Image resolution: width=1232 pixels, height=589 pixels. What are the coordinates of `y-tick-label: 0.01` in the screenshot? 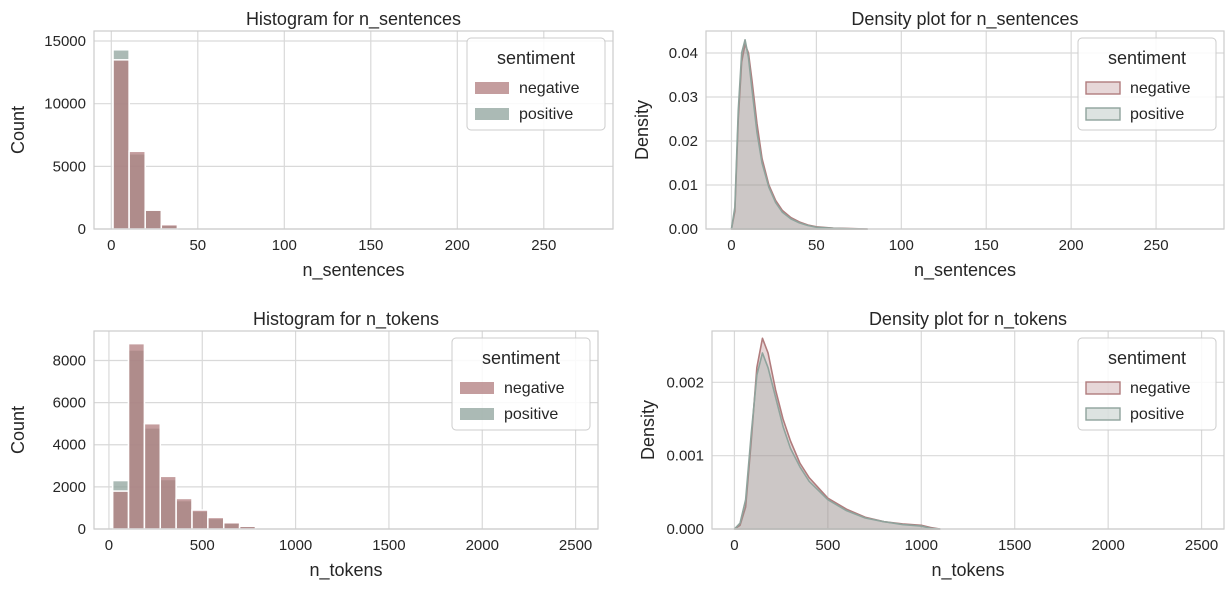 It's located at (683, 185).